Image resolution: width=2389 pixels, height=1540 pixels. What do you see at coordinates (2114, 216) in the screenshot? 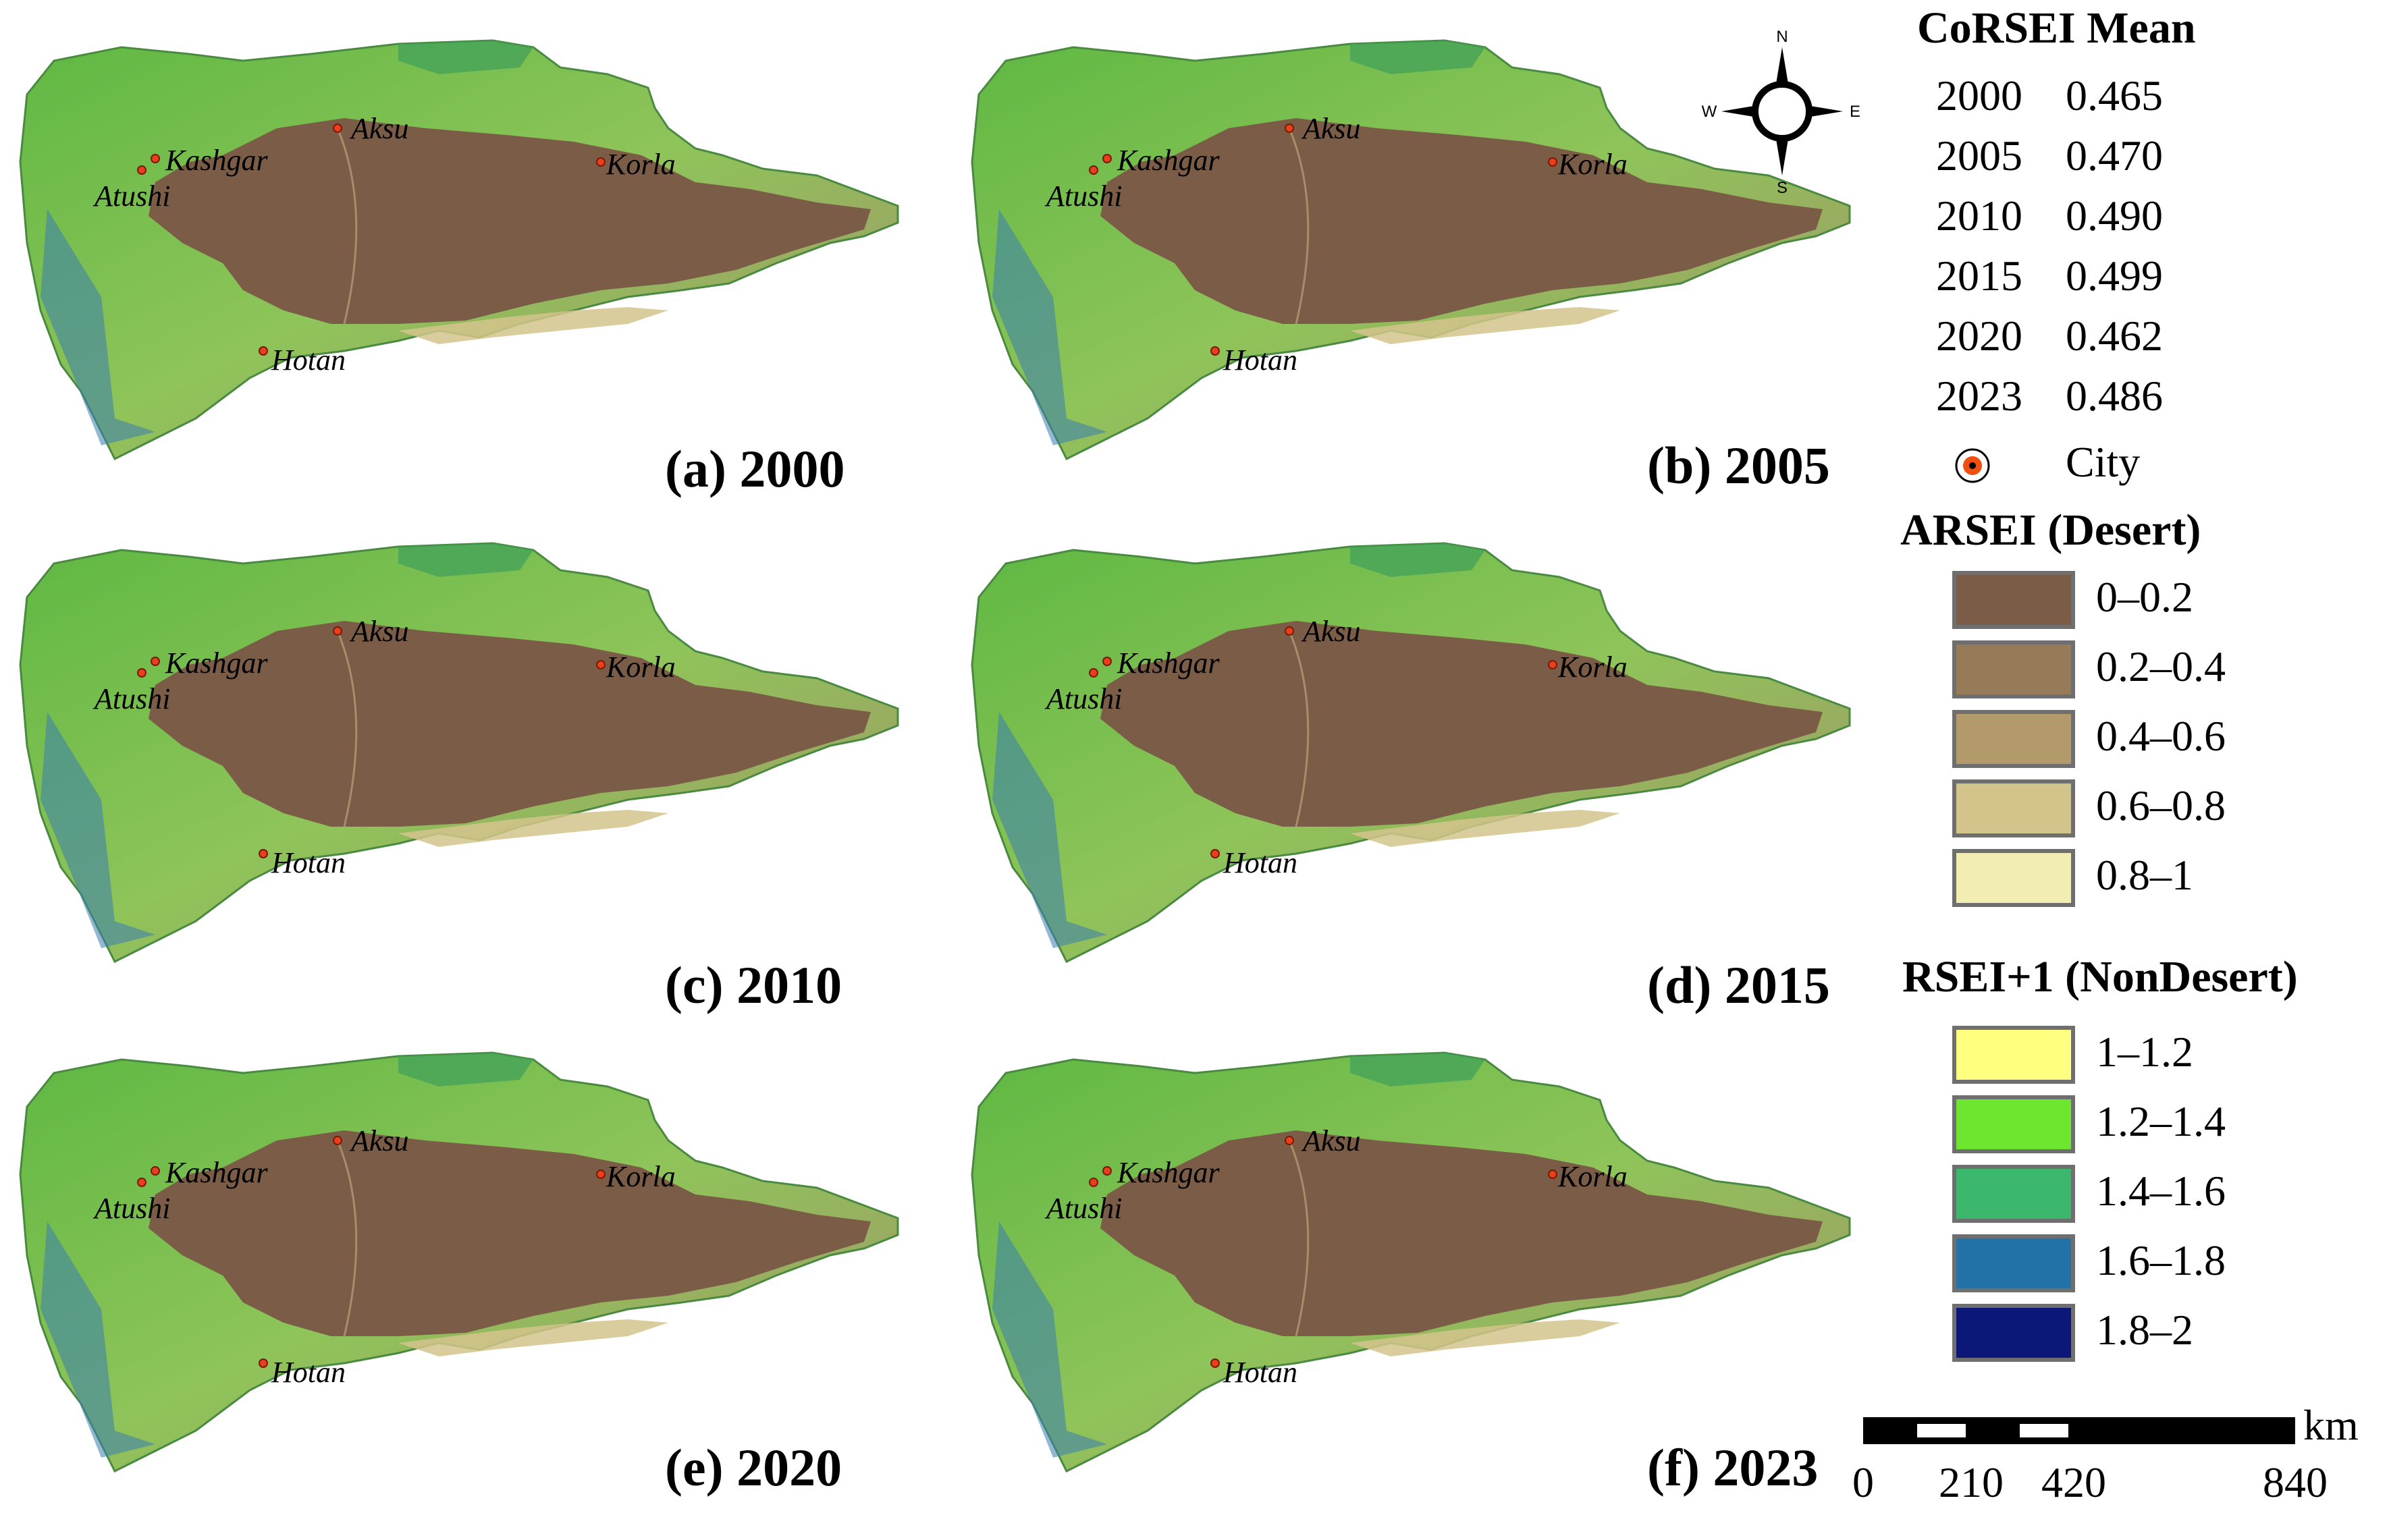
I see `corsei-value: 0.490` at bounding box center [2114, 216].